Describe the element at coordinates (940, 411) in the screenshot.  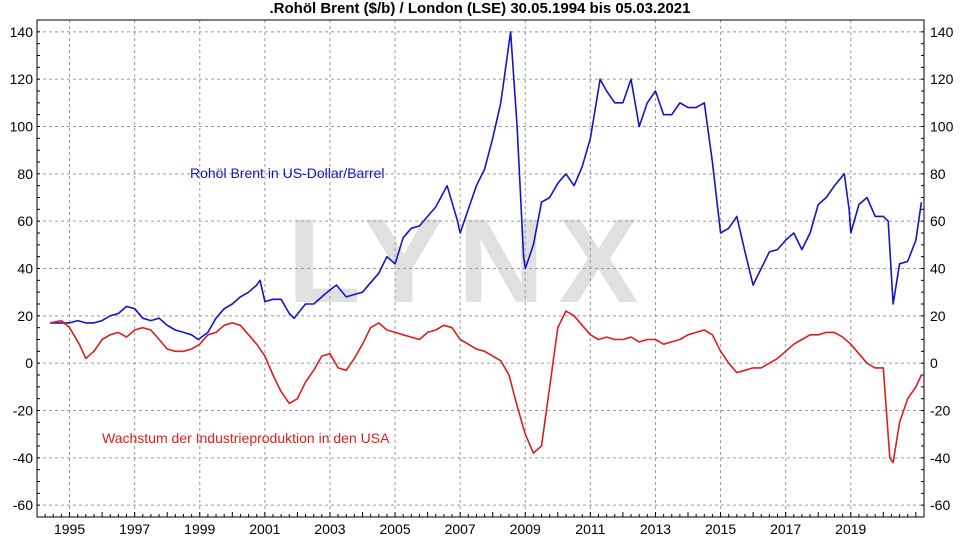
I see `y-tick-label-right: -20` at that location.